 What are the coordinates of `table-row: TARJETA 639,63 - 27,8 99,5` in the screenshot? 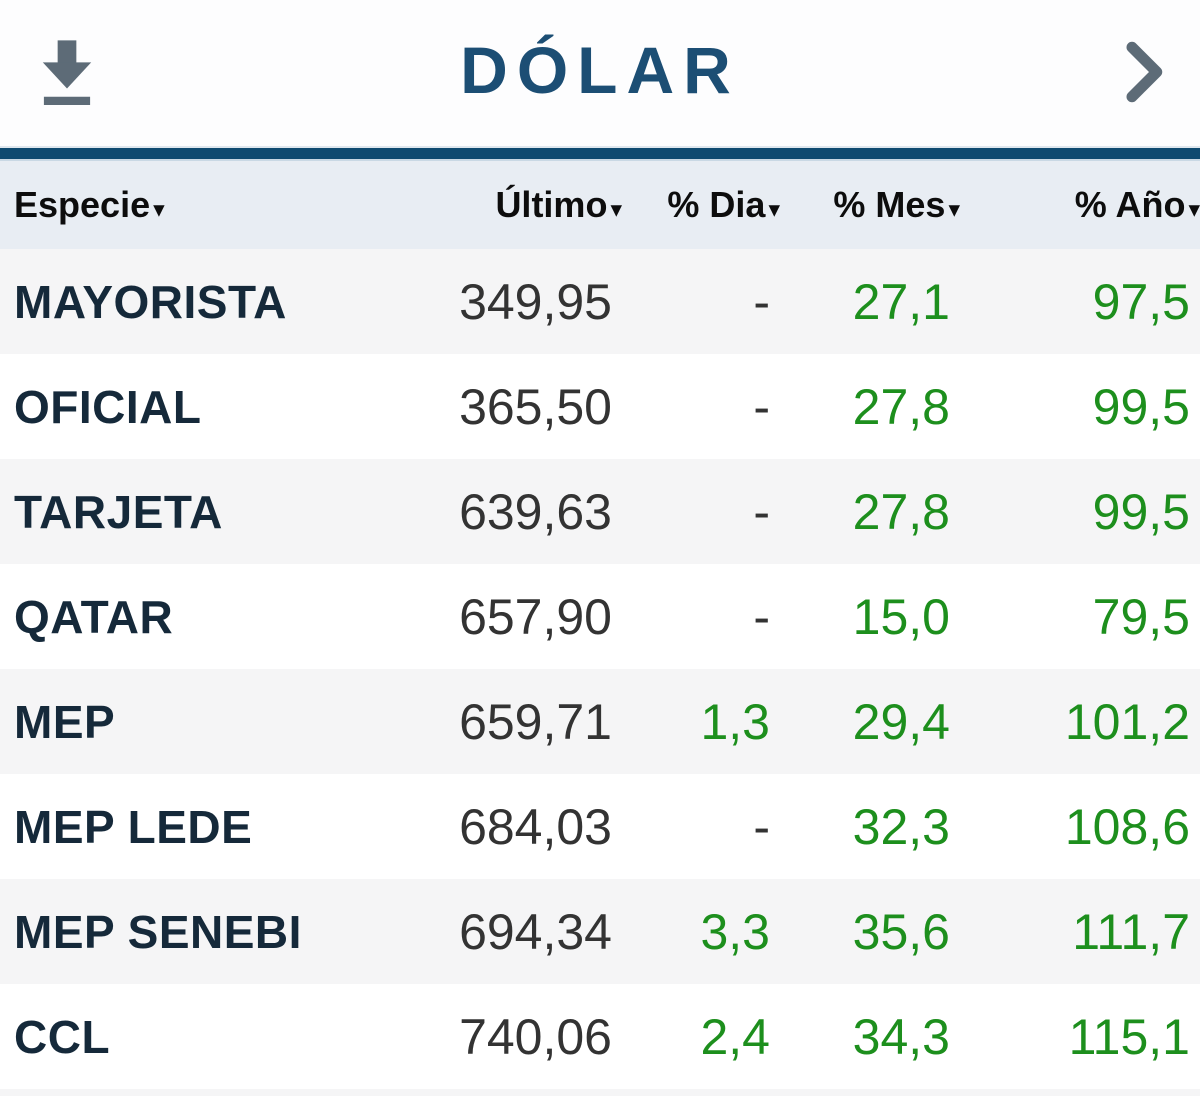 It's located at (600, 511).